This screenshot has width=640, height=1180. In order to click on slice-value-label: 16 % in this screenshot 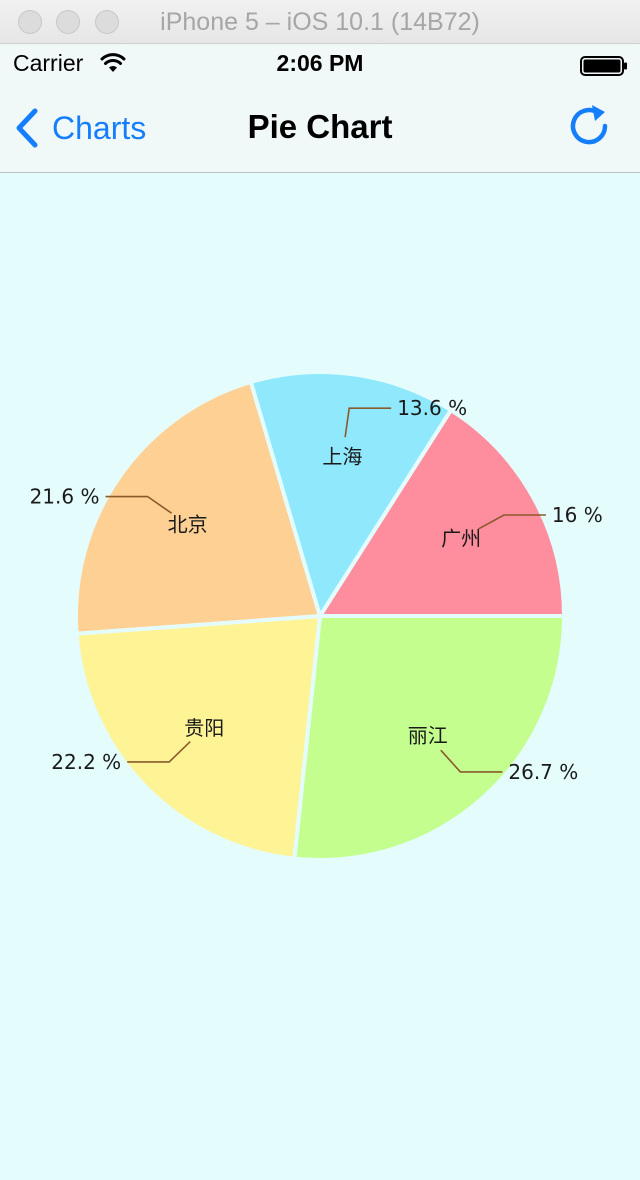, I will do `click(577, 515)`.